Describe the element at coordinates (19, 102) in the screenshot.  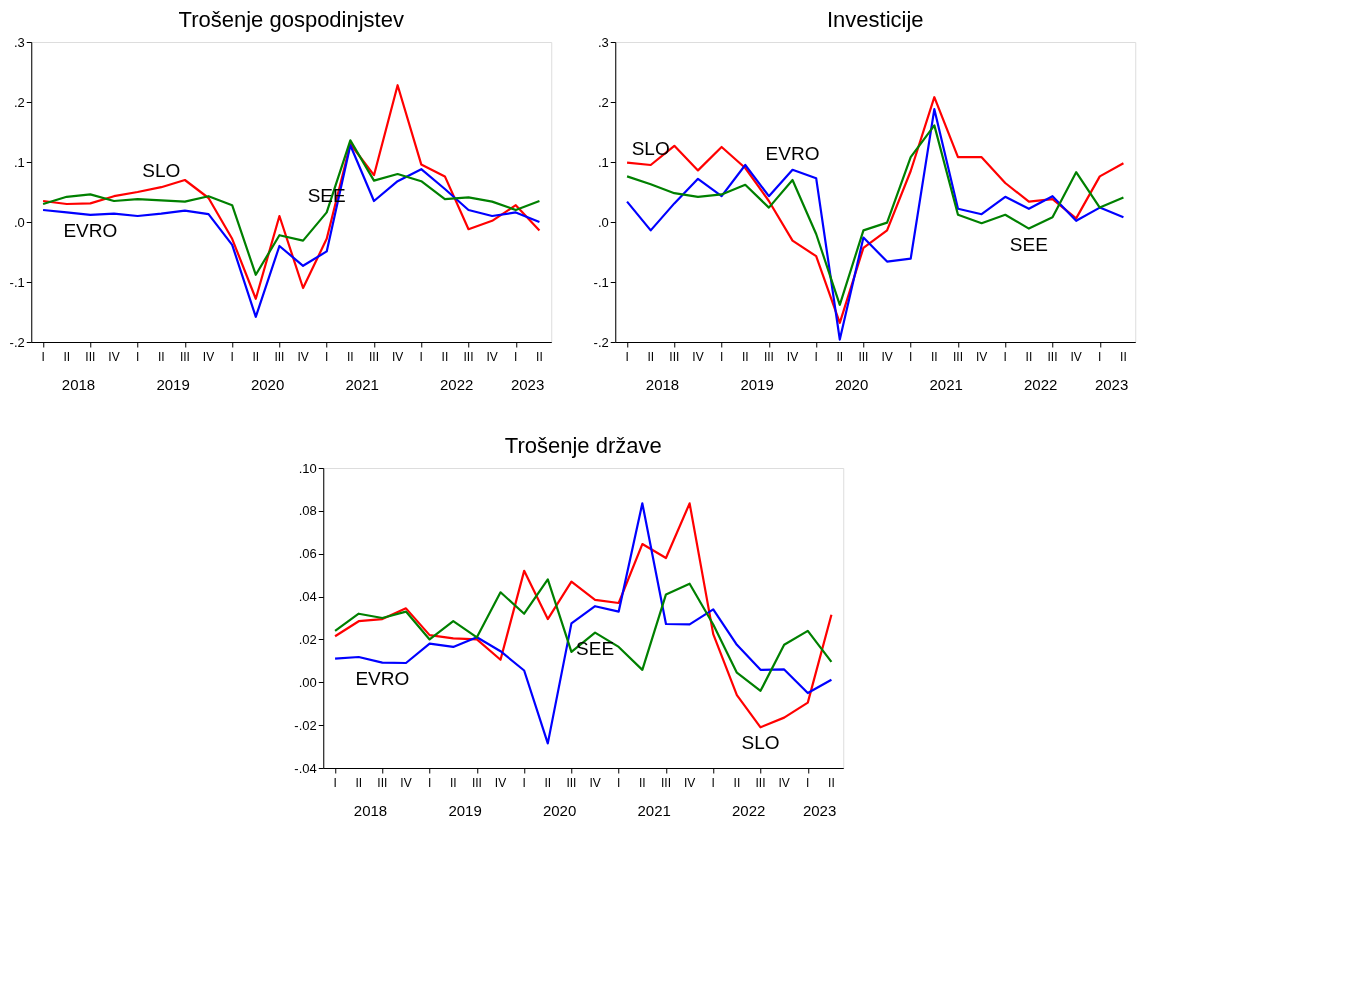
I see `y-tick-label: .2` at that location.